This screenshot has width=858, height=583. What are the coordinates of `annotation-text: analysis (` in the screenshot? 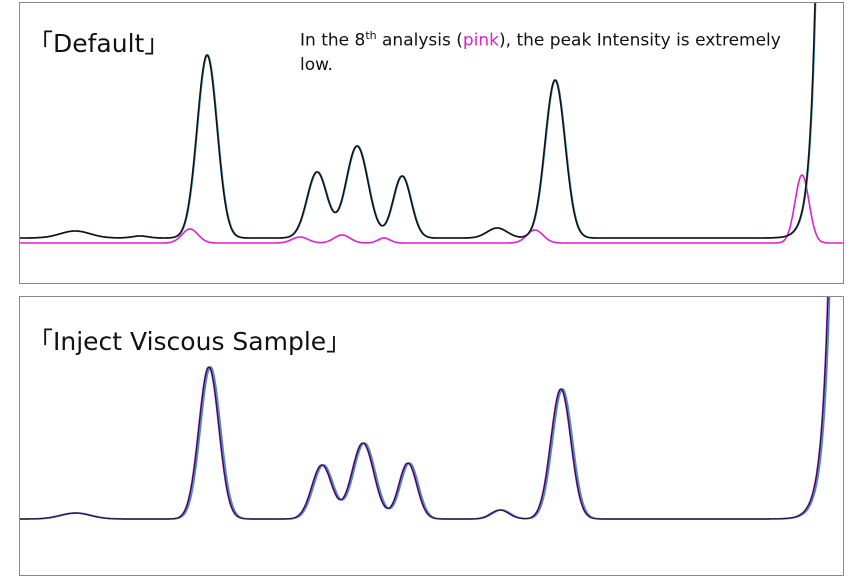 It's located at (419, 40).